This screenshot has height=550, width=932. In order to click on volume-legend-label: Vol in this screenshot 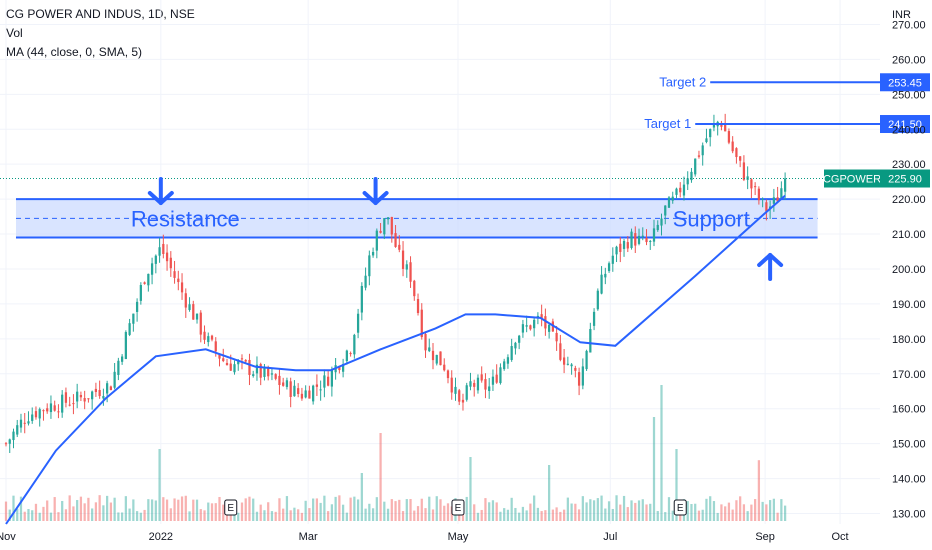, I will do `click(14, 33)`.